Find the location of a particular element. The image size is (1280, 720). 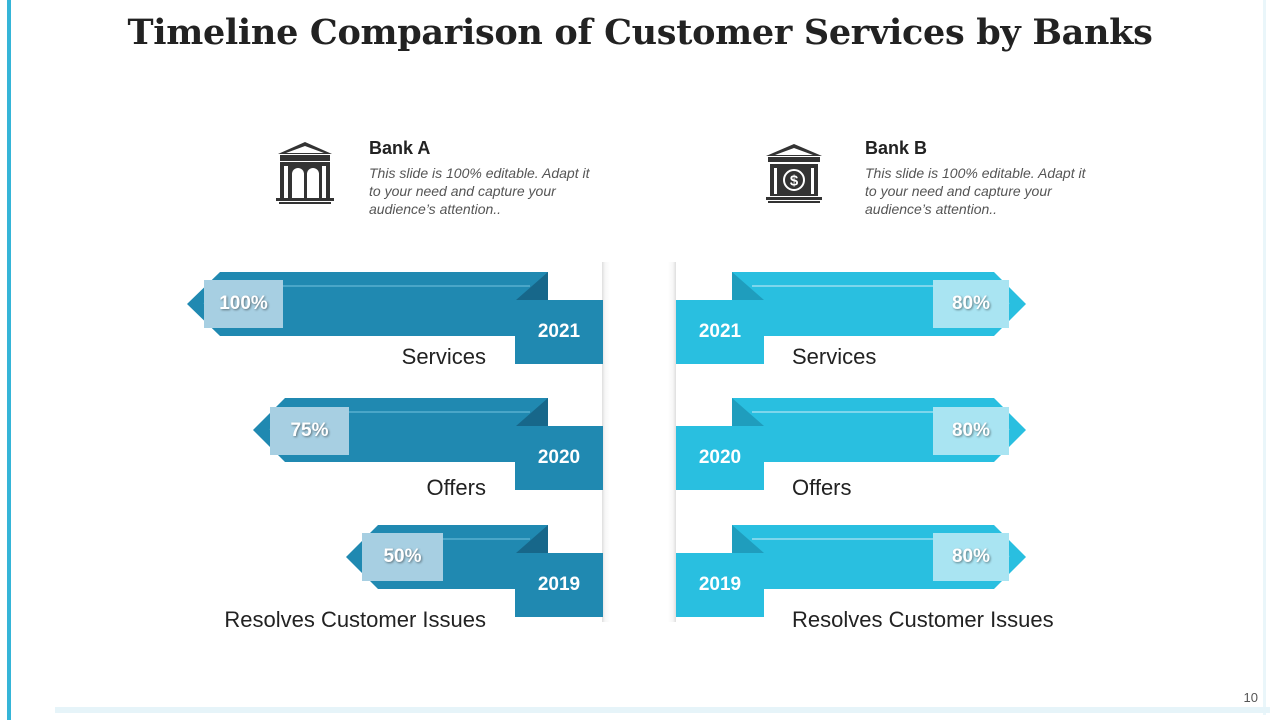

bank-b-percent-2019: 80% is located at coordinates (971, 557).